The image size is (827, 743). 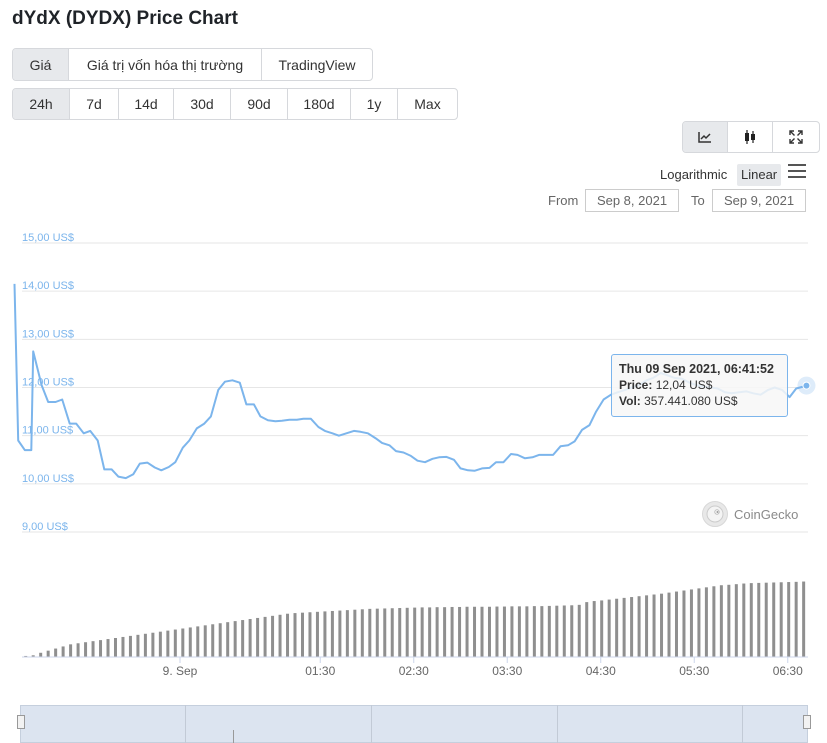 I want to click on candlestick-icon, so click(x=750, y=137).